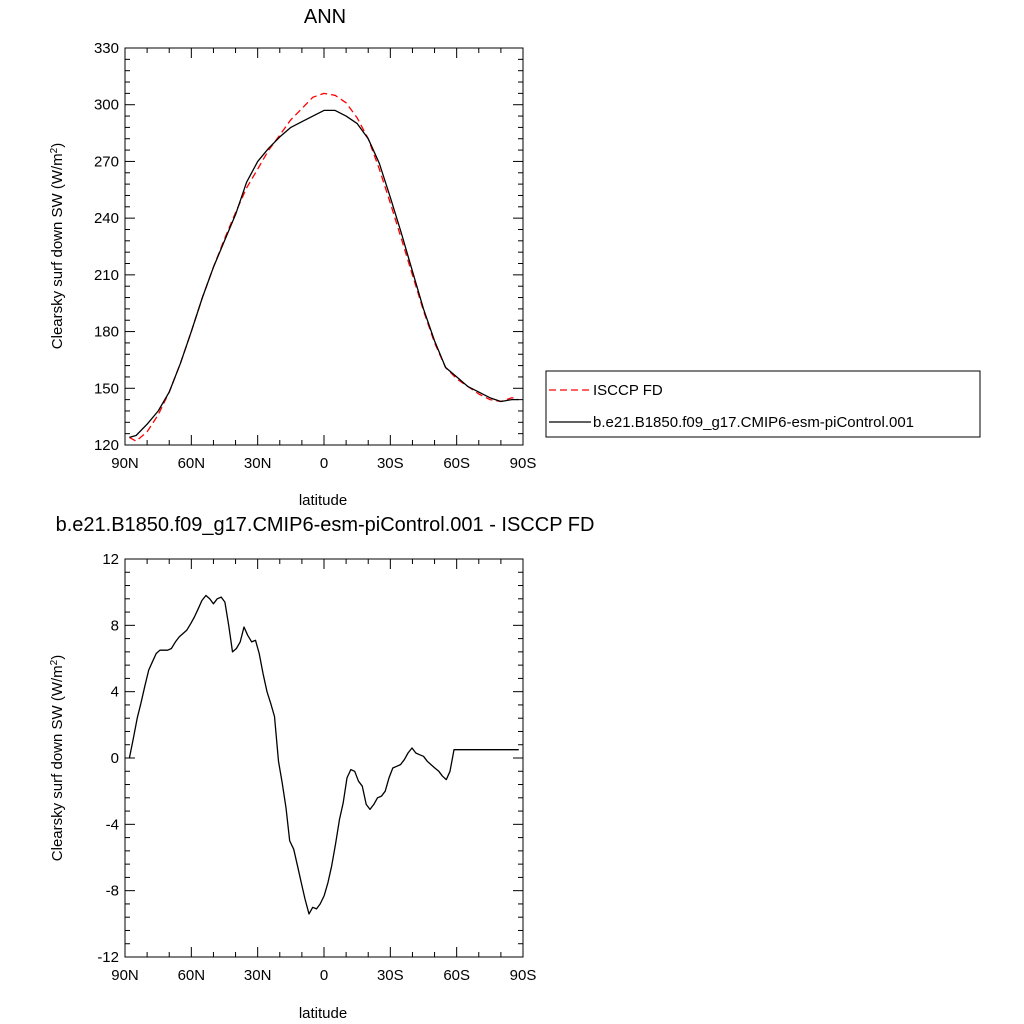  Describe the element at coordinates (323, 1013) in the screenshot. I see `bottom-x-axis-label: latitude` at that location.